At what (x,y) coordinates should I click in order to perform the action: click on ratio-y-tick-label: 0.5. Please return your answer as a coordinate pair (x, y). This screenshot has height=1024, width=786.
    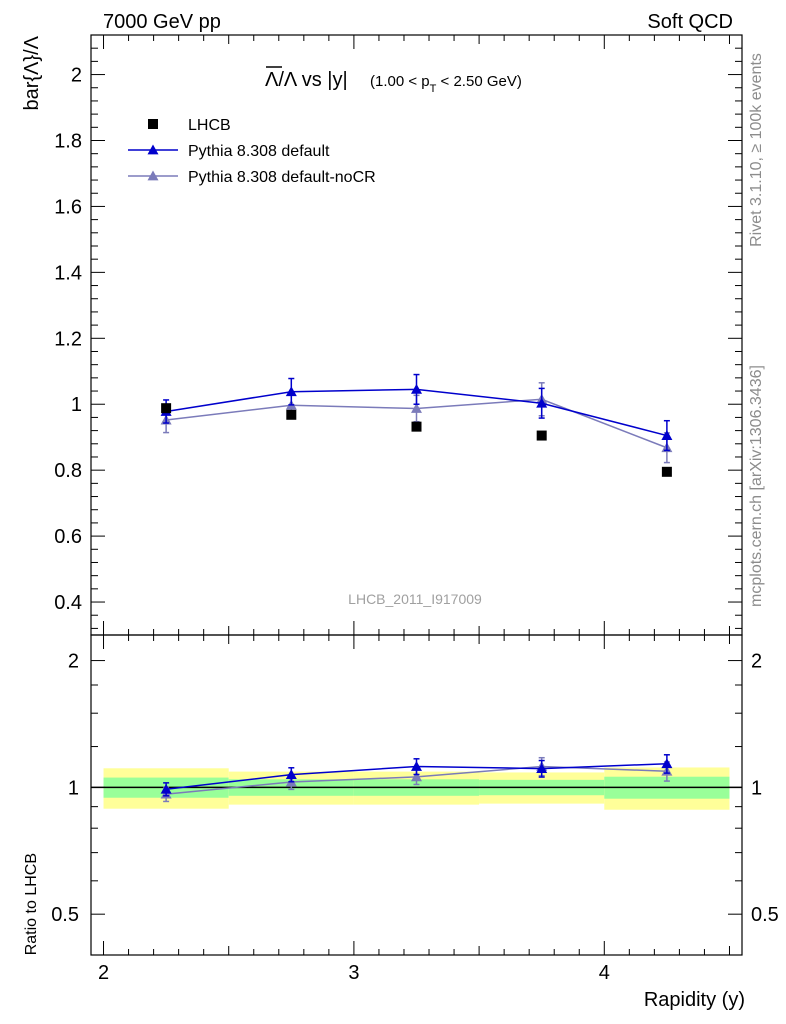
    Looking at the image, I should click on (65, 915).